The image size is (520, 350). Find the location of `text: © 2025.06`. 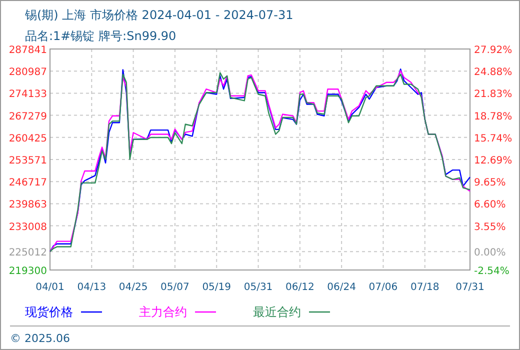

text: © 2025.06 is located at coordinates (40, 338).